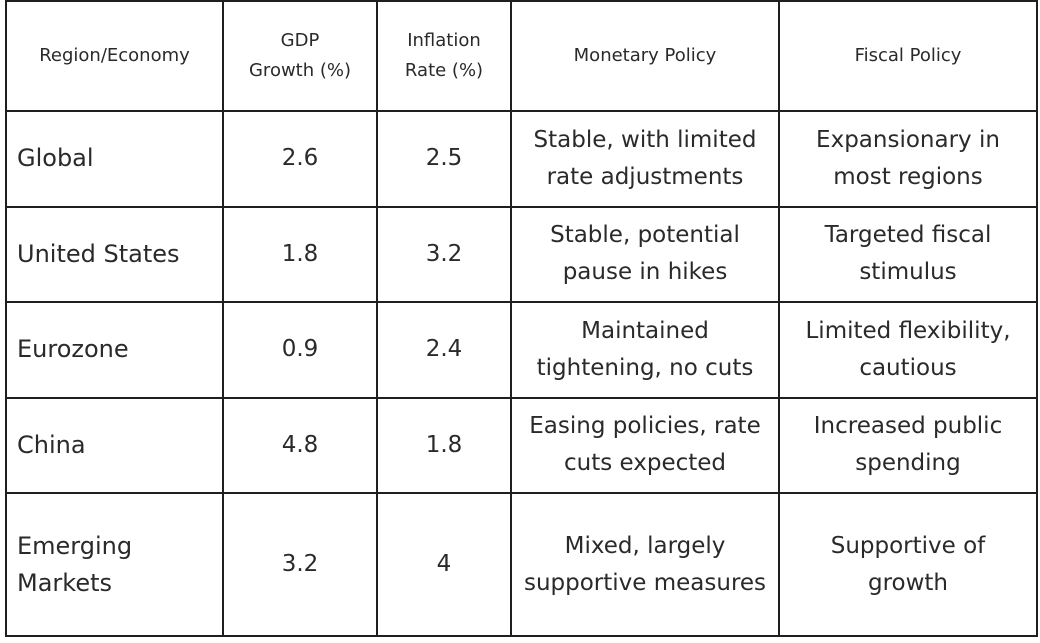  I want to click on fiscal-cell: Limited flexibility, cautious, so click(908, 350).